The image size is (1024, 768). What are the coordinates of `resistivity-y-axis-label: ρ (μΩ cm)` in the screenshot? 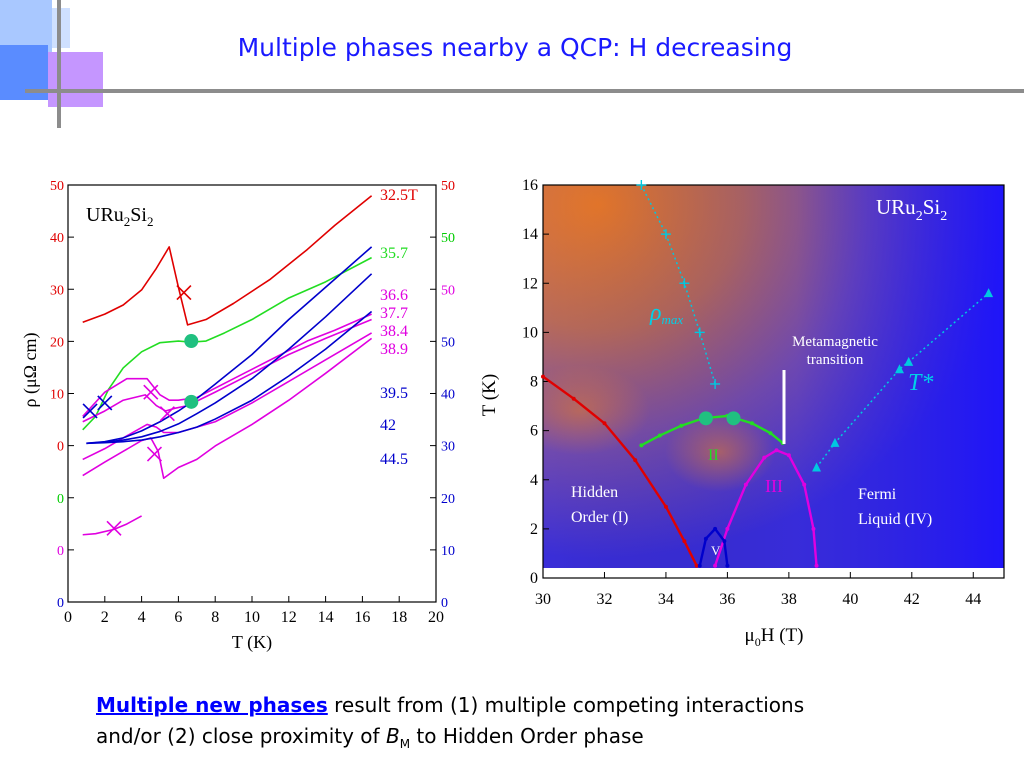 It's located at (30, 370).